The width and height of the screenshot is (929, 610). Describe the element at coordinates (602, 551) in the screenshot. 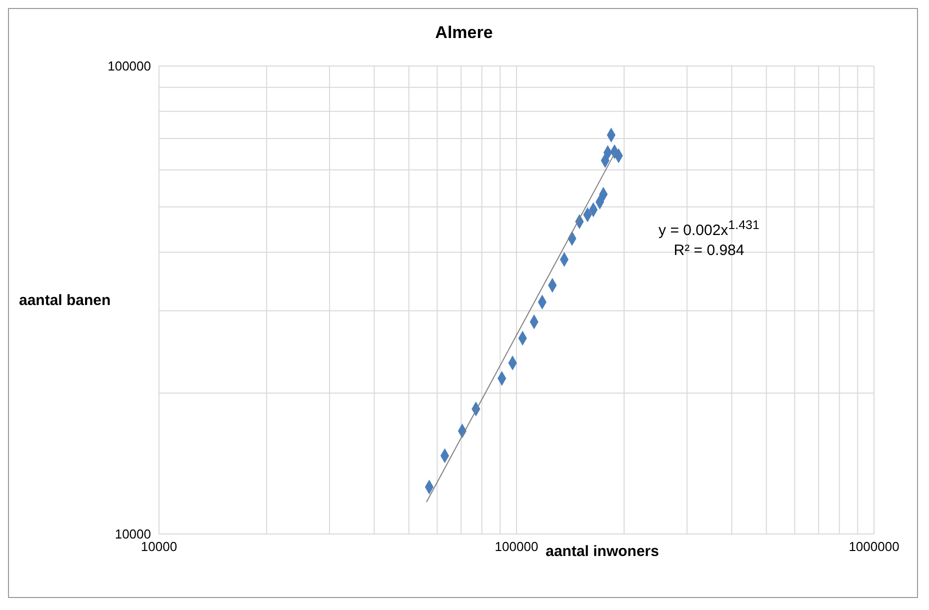

I see `x-axis-title: aantal inwoners` at that location.